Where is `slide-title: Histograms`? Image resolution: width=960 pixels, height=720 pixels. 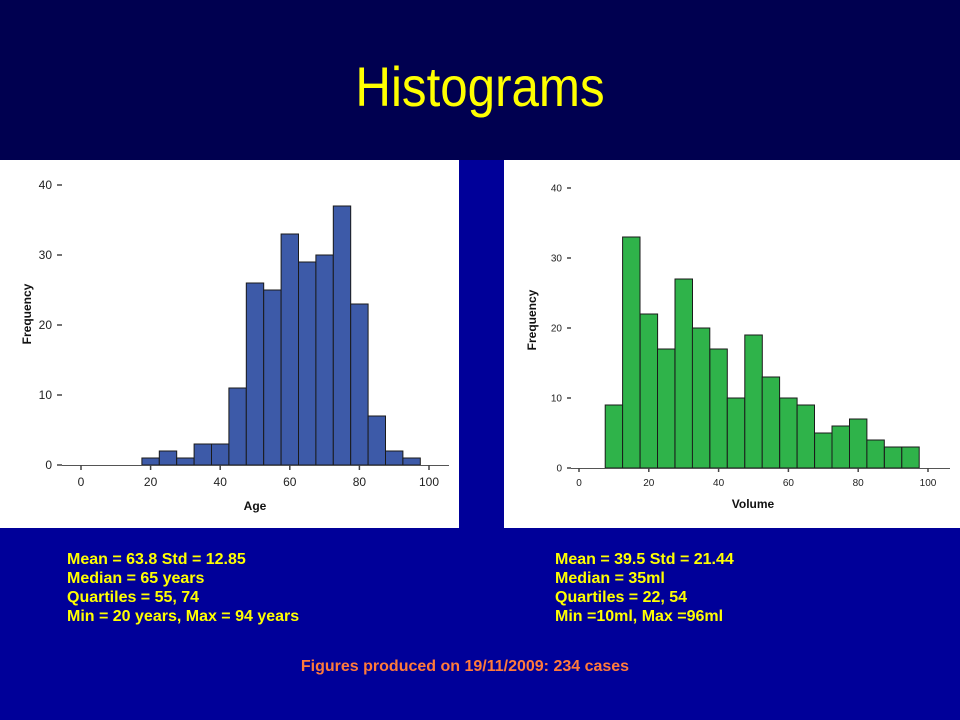
slide-title: Histograms is located at coordinates (480, 86).